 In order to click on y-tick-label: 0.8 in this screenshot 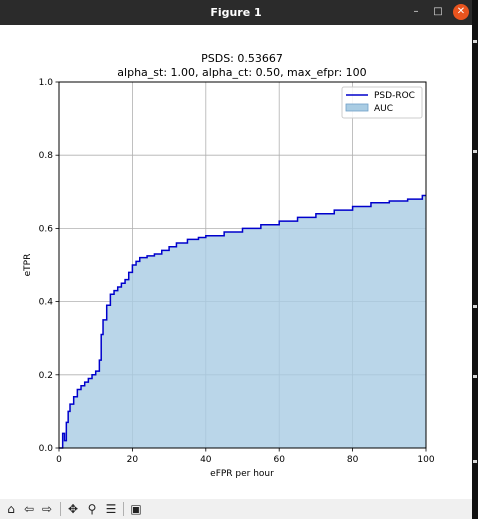, I will do `click(46, 156)`.